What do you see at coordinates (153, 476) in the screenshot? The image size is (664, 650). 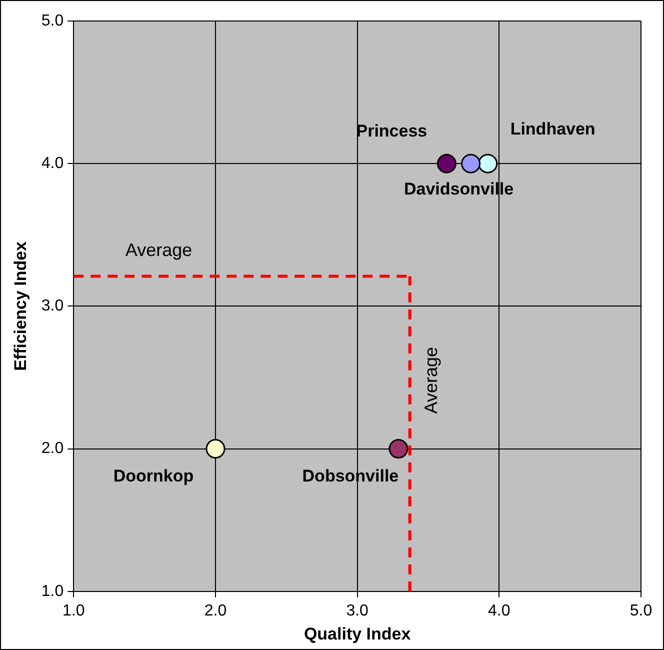 I see `series-label: Doornkop` at bounding box center [153, 476].